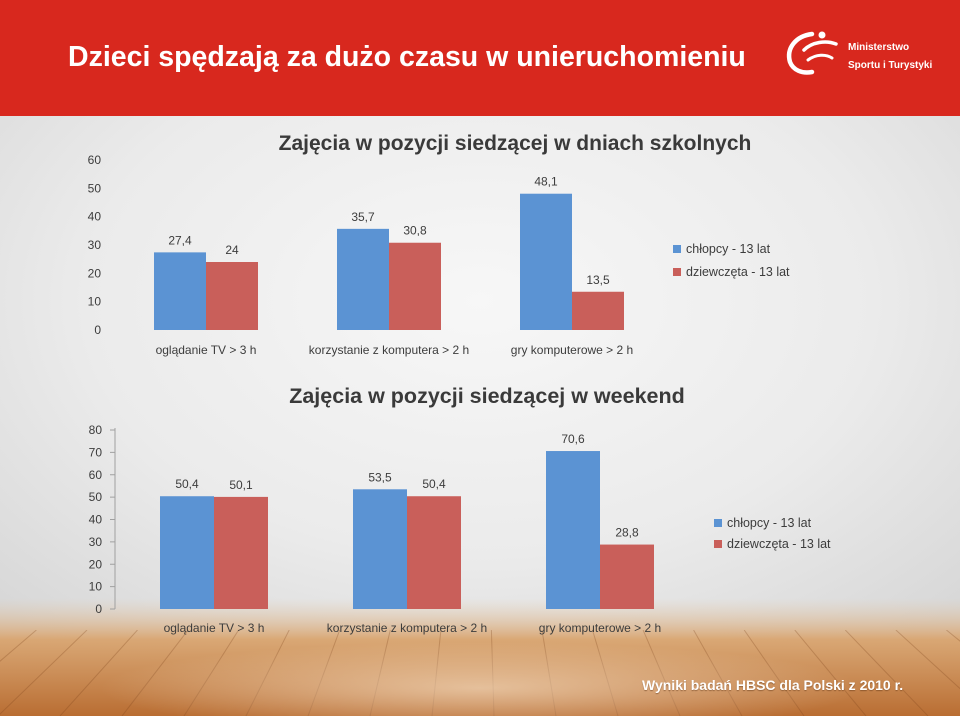 This screenshot has width=960, height=716. Describe the element at coordinates (779, 544) in the screenshot. I see `chart2-legend-label-girls: dziewczęta - 13 lat` at that location.